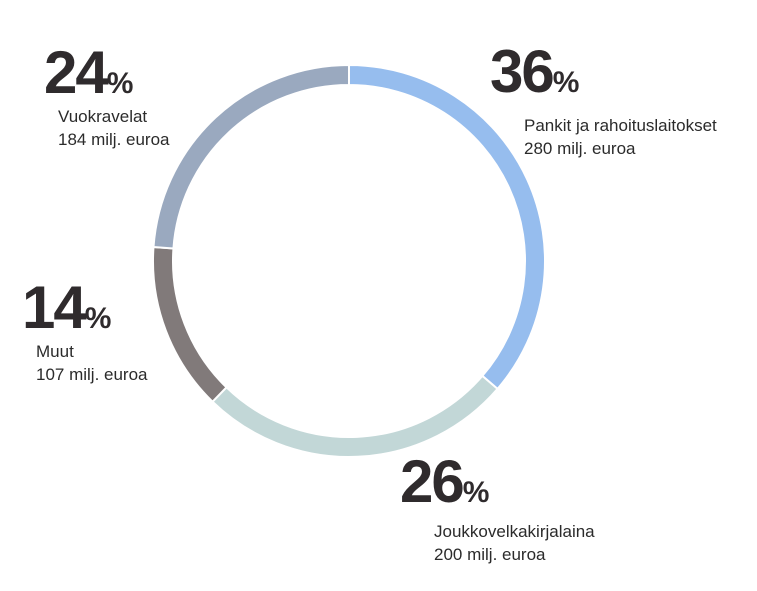 This screenshot has width=757, height=591. I want to click on slice-joukkovelkakirjalaina, so click(355, 416).